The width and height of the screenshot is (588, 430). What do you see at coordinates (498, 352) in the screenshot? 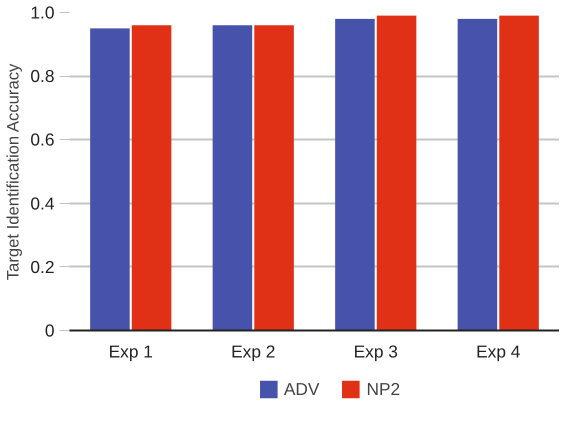
I see `x-tick-label: Exp 4` at bounding box center [498, 352].